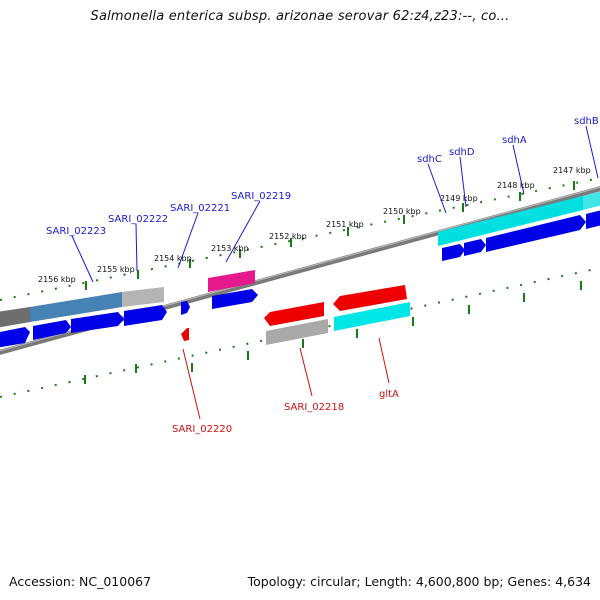 This screenshot has height=600, width=600. I want to click on tick-label: 2155 kbp, so click(116, 269).